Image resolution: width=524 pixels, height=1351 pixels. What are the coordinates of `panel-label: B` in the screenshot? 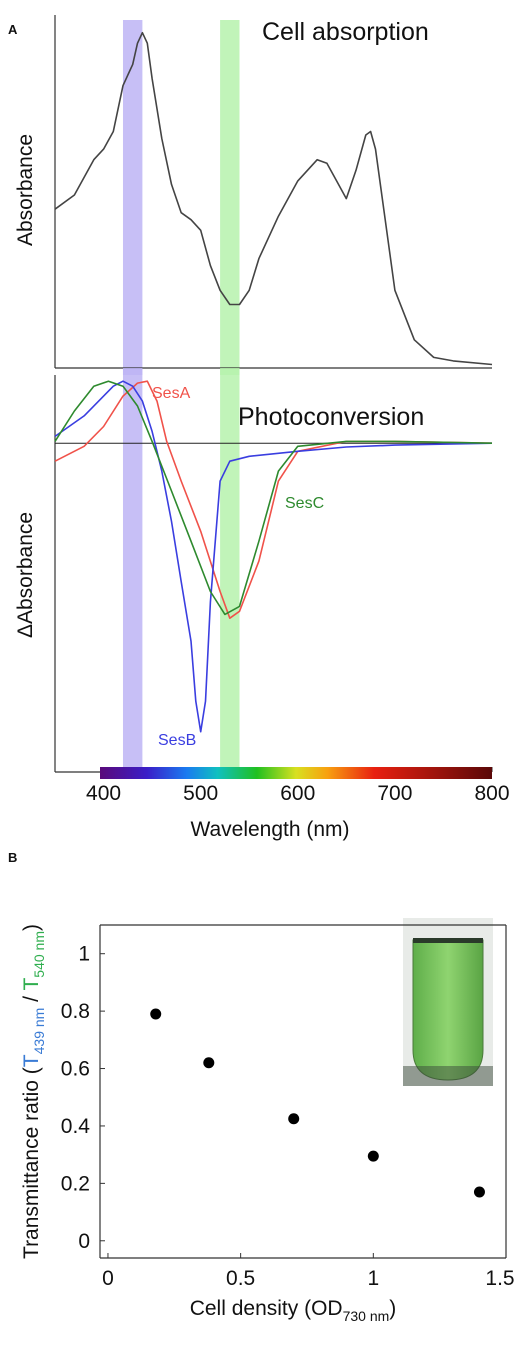 It's located at (12, 857).